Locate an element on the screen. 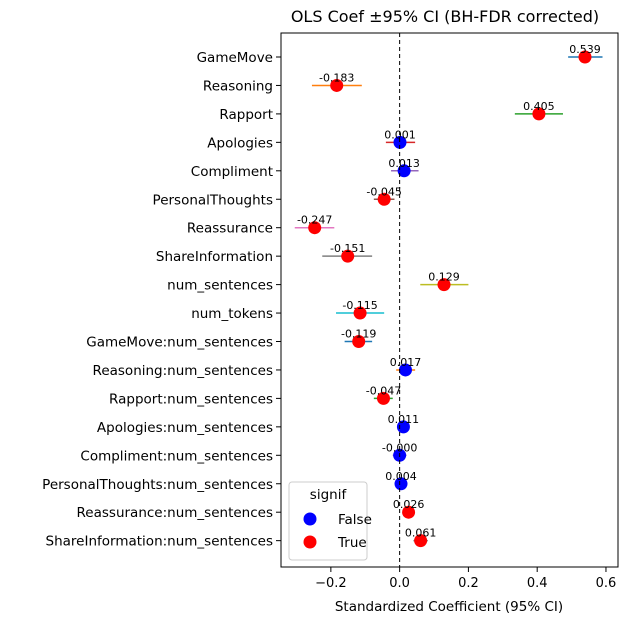  legend-marker-true is located at coordinates (310, 542).